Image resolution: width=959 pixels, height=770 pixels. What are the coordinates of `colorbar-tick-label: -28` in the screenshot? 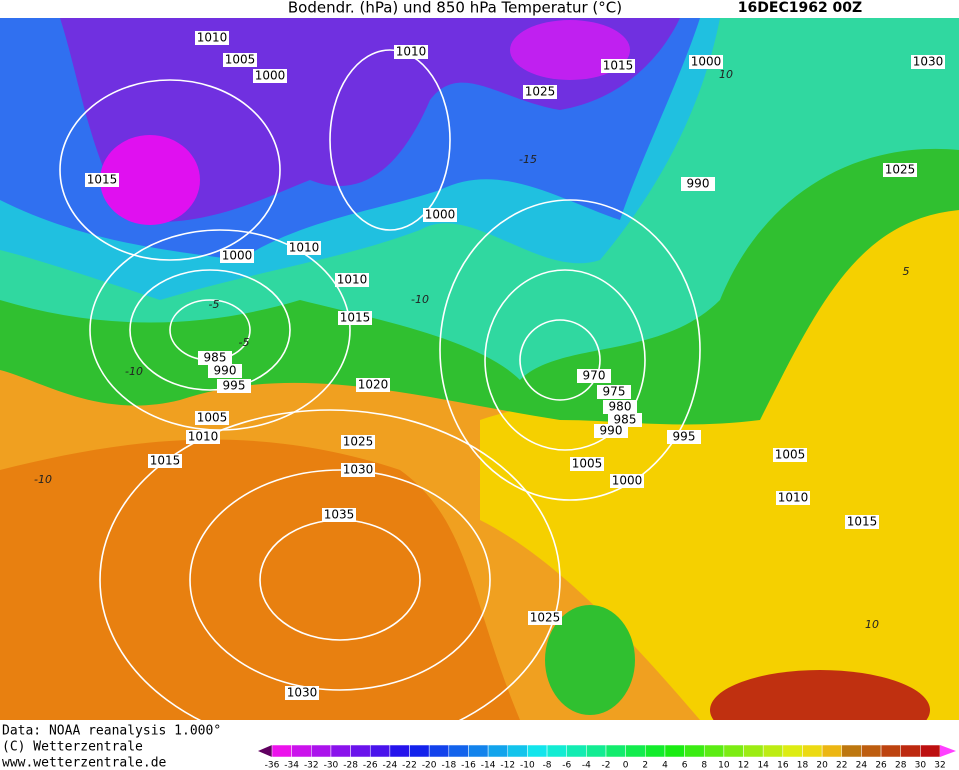 It's located at (350, 765).